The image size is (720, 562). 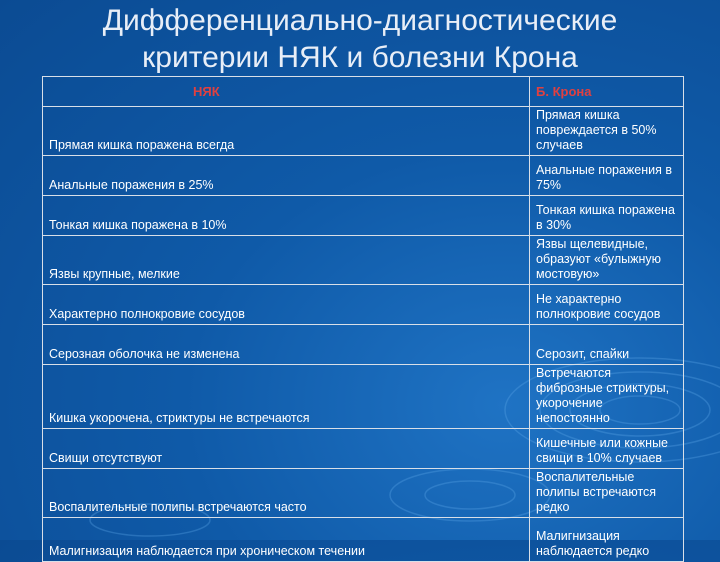 What do you see at coordinates (606, 215) in the screenshot?
I see `cell-crohn: Тонкая кишка поражена в 30%` at bounding box center [606, 215].